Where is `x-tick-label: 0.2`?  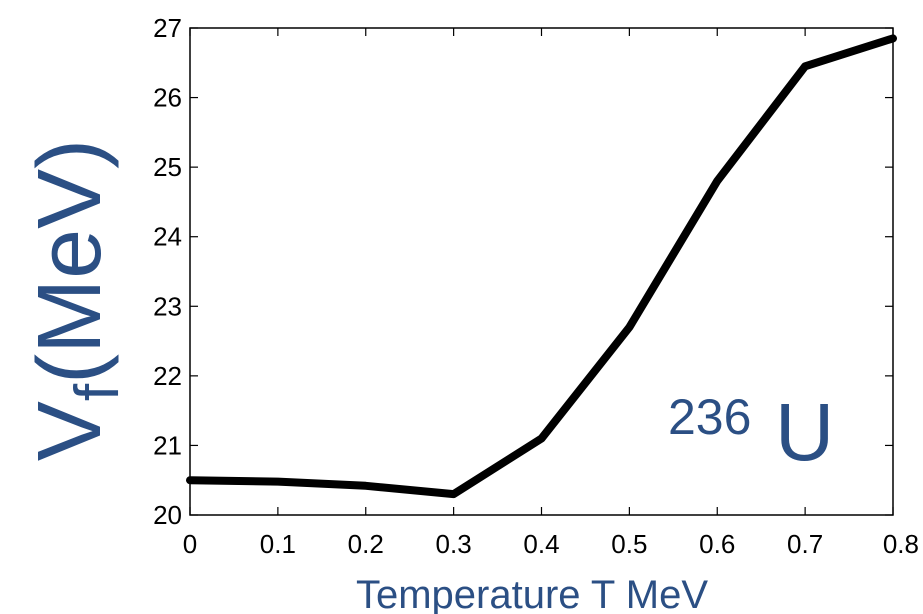
x-tick-label: 0.2 is located at coordinates (366, 544).